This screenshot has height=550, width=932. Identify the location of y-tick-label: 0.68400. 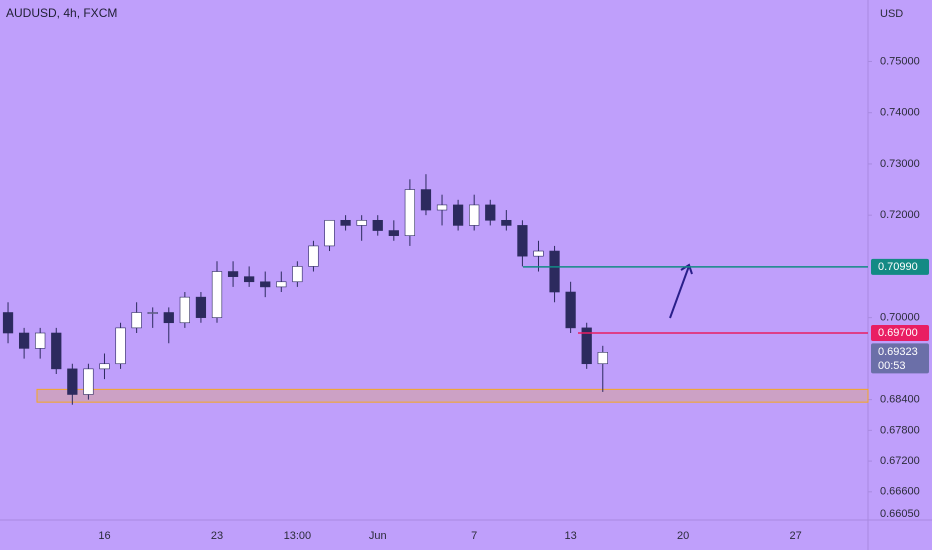
(900, 400).